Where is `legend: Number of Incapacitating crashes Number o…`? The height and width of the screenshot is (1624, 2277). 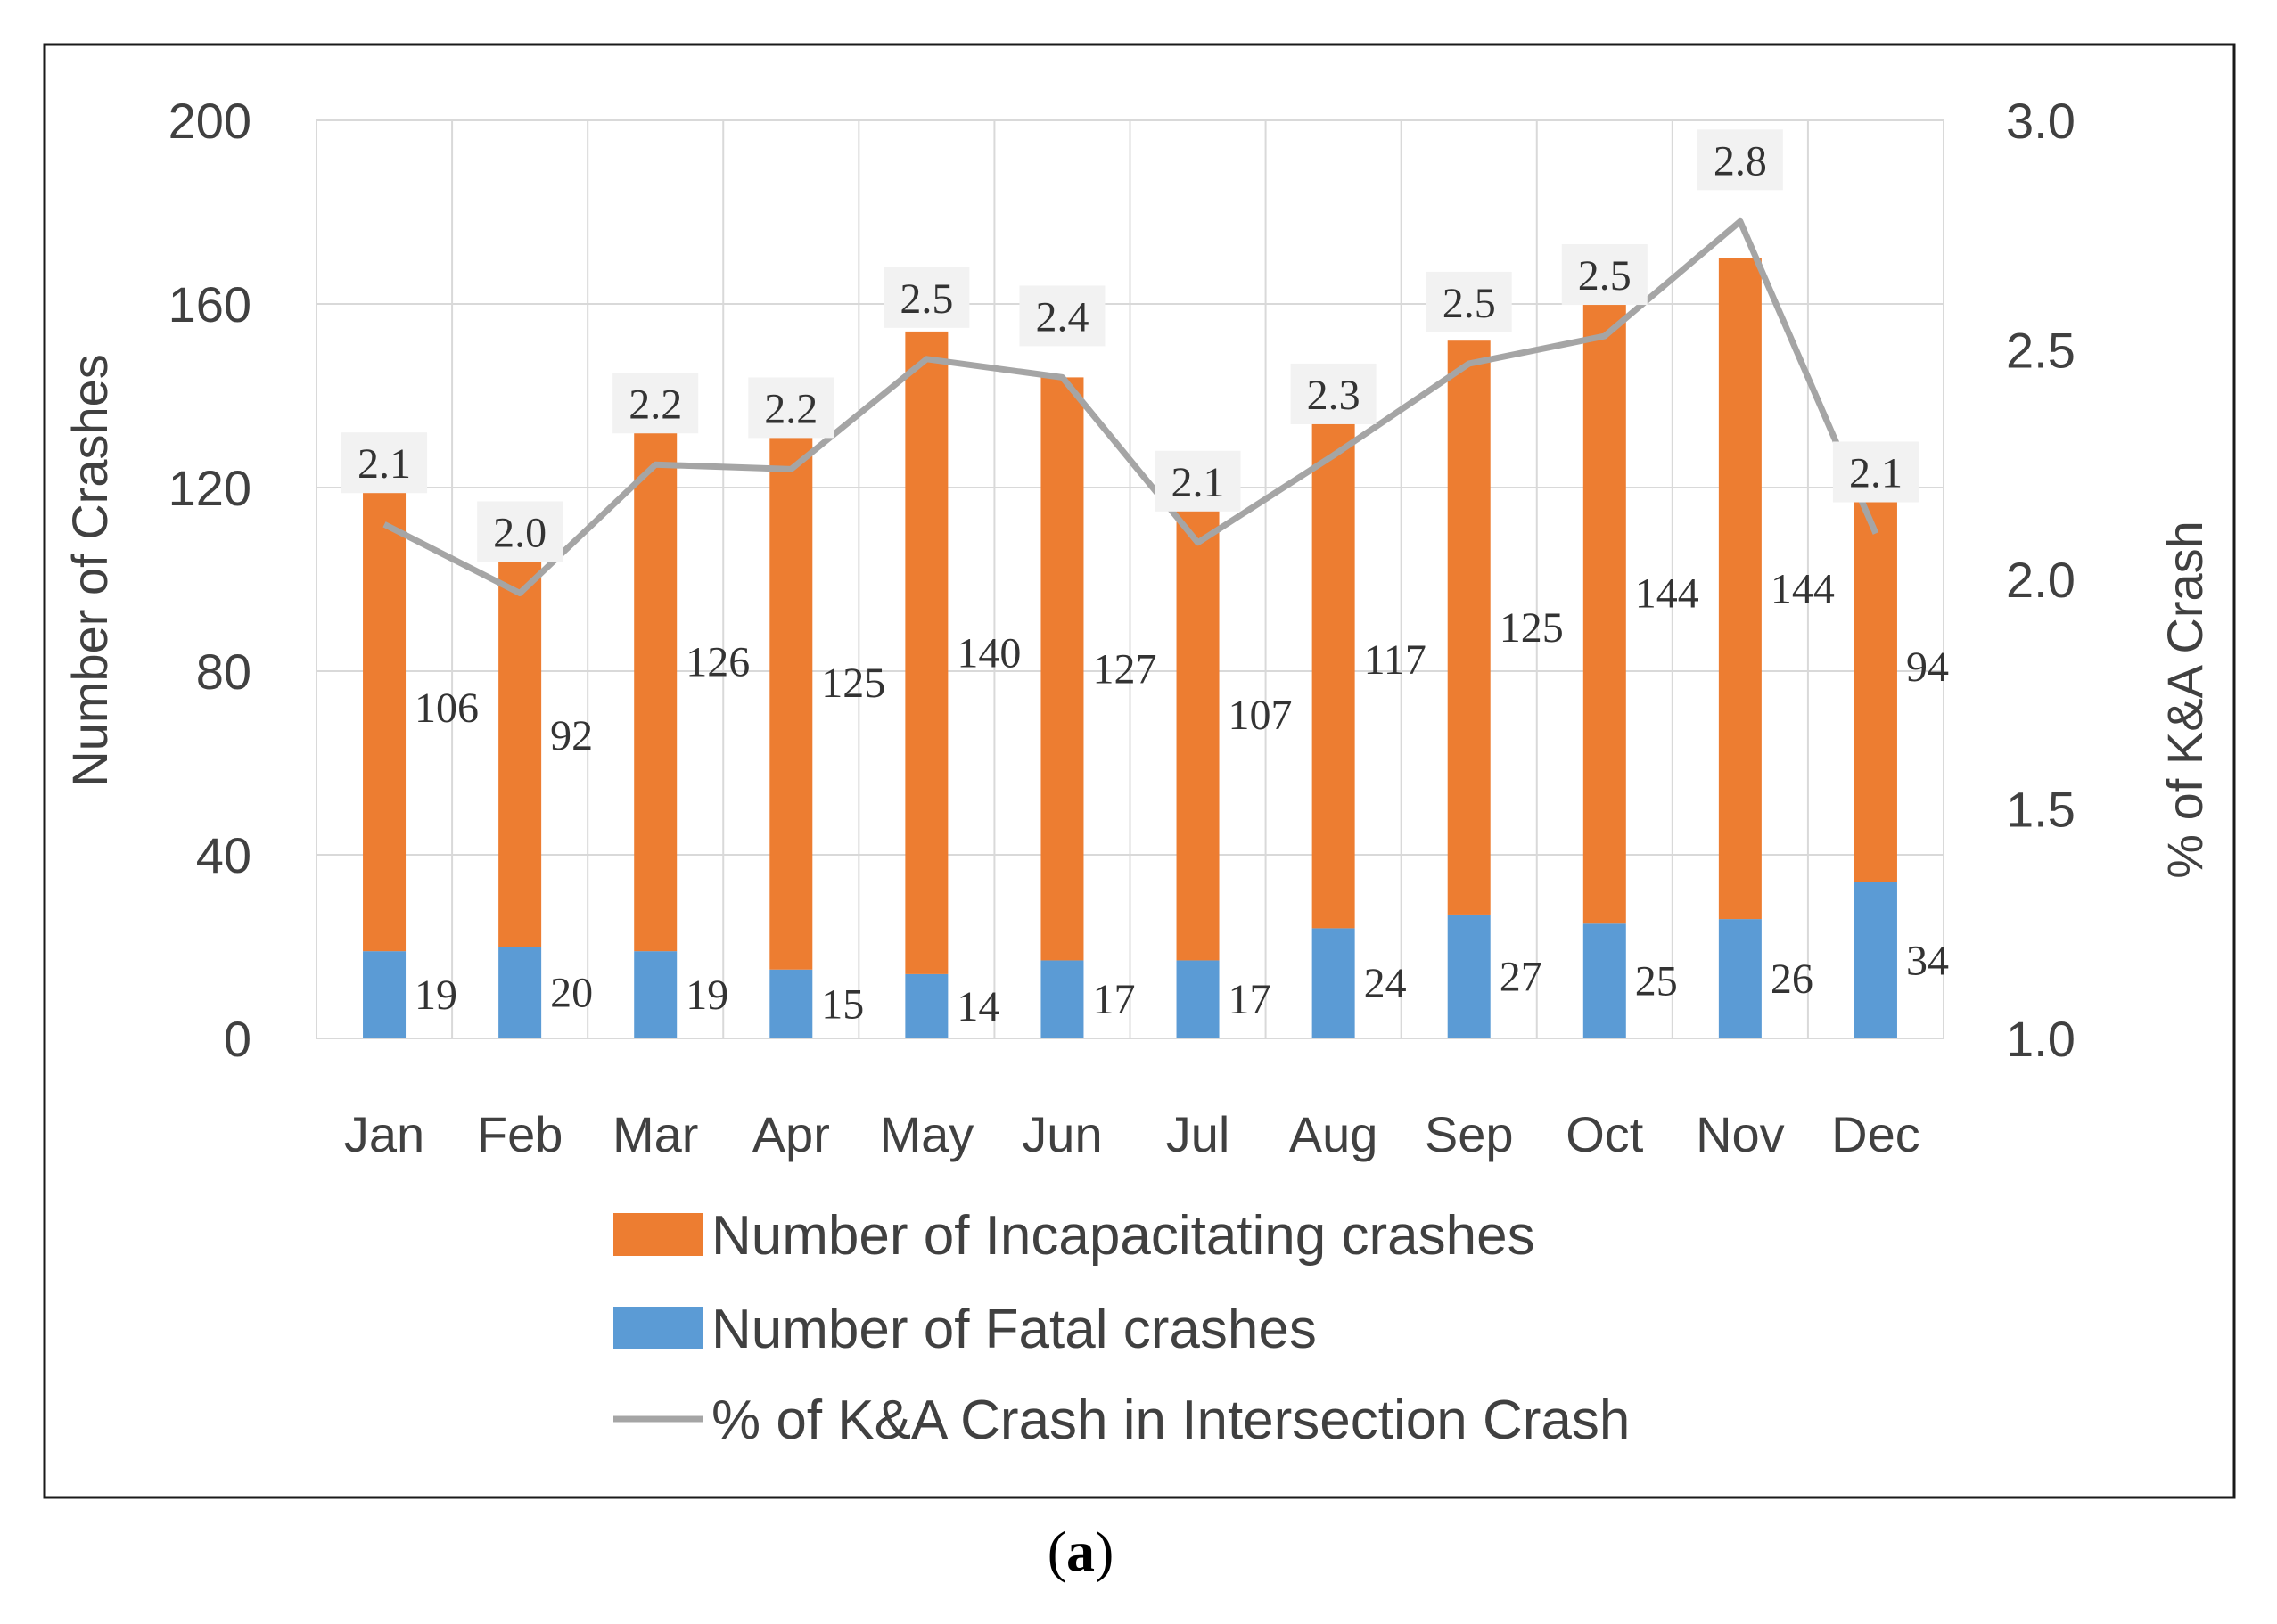
legend: Number of Incapacitating crashes Number o… is located at coordinates (1121, 1328).